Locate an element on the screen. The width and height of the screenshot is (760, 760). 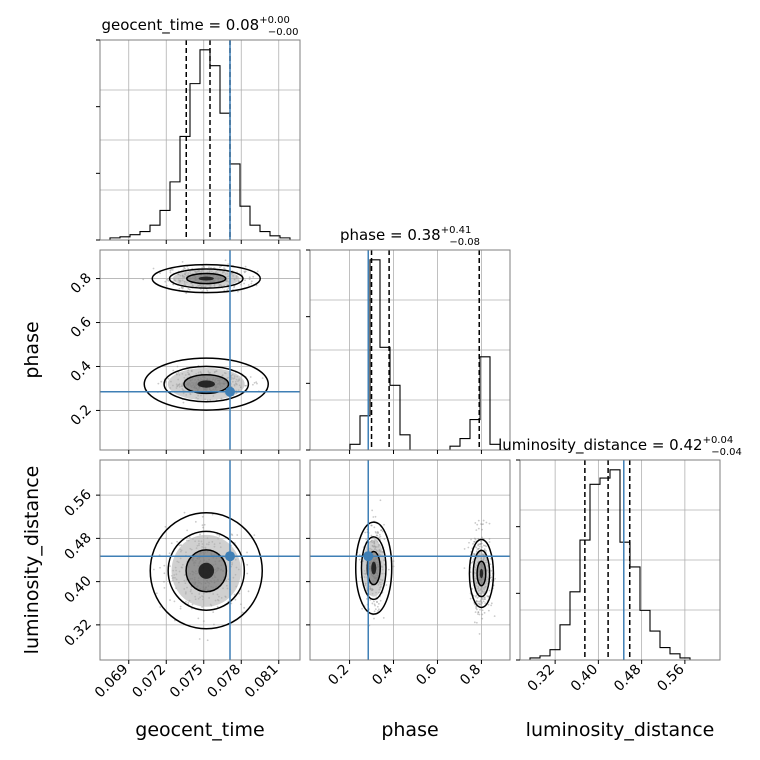
scatter-panel-geocent_time-luminosity_distance is located at coordinates (198, 561).